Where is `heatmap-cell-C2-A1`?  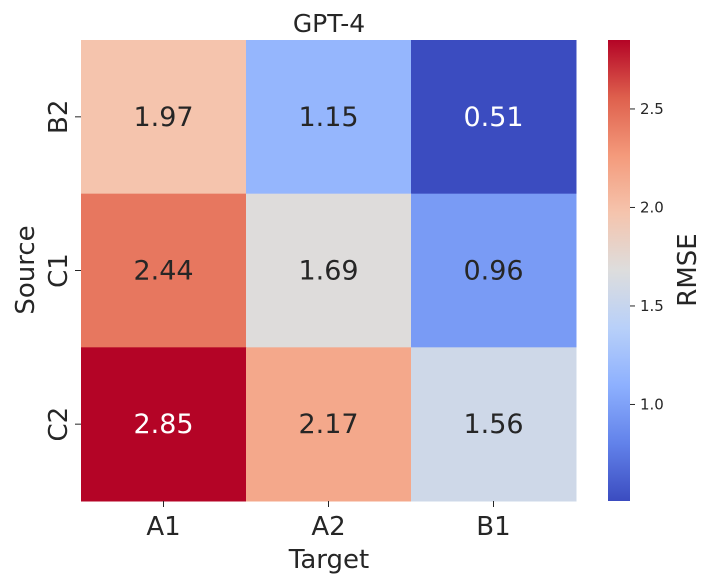
heatmap-cell-C2-A1 is located at coordinates (164, 424).